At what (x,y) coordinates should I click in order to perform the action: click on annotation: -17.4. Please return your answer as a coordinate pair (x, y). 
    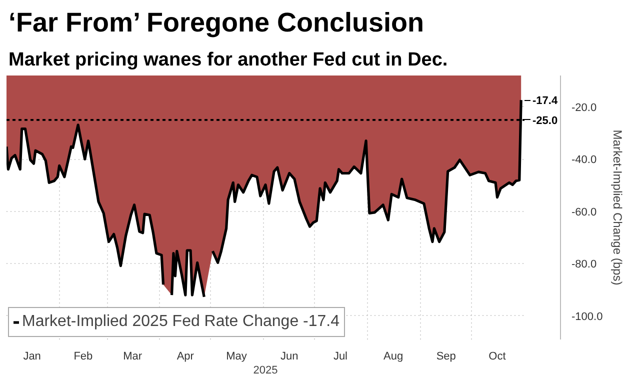
    Looking at the image, I should click on (545, 101).